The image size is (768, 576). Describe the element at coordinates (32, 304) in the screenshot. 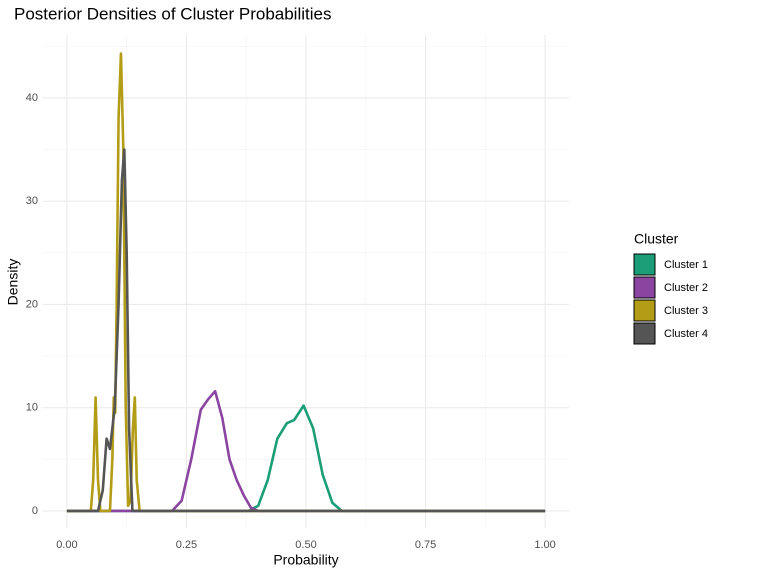

I see `y-tick-label: 20` at that location.